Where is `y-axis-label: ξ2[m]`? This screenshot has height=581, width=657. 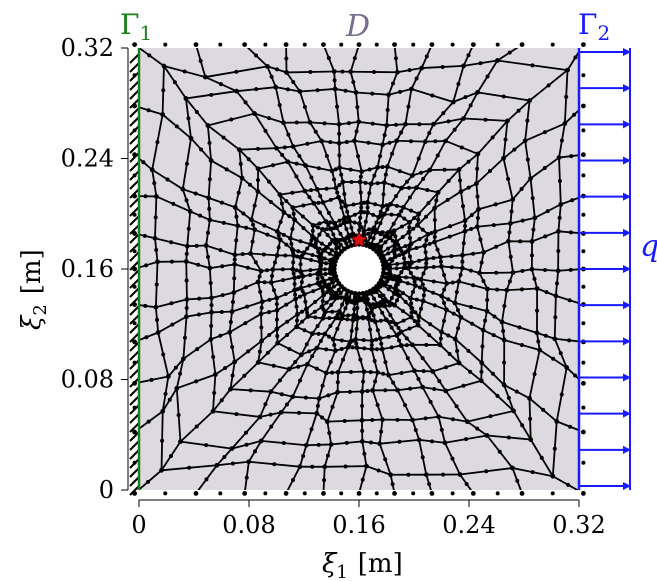
y-axis-label: ξ2[m] is located at coordinates (34, 289).